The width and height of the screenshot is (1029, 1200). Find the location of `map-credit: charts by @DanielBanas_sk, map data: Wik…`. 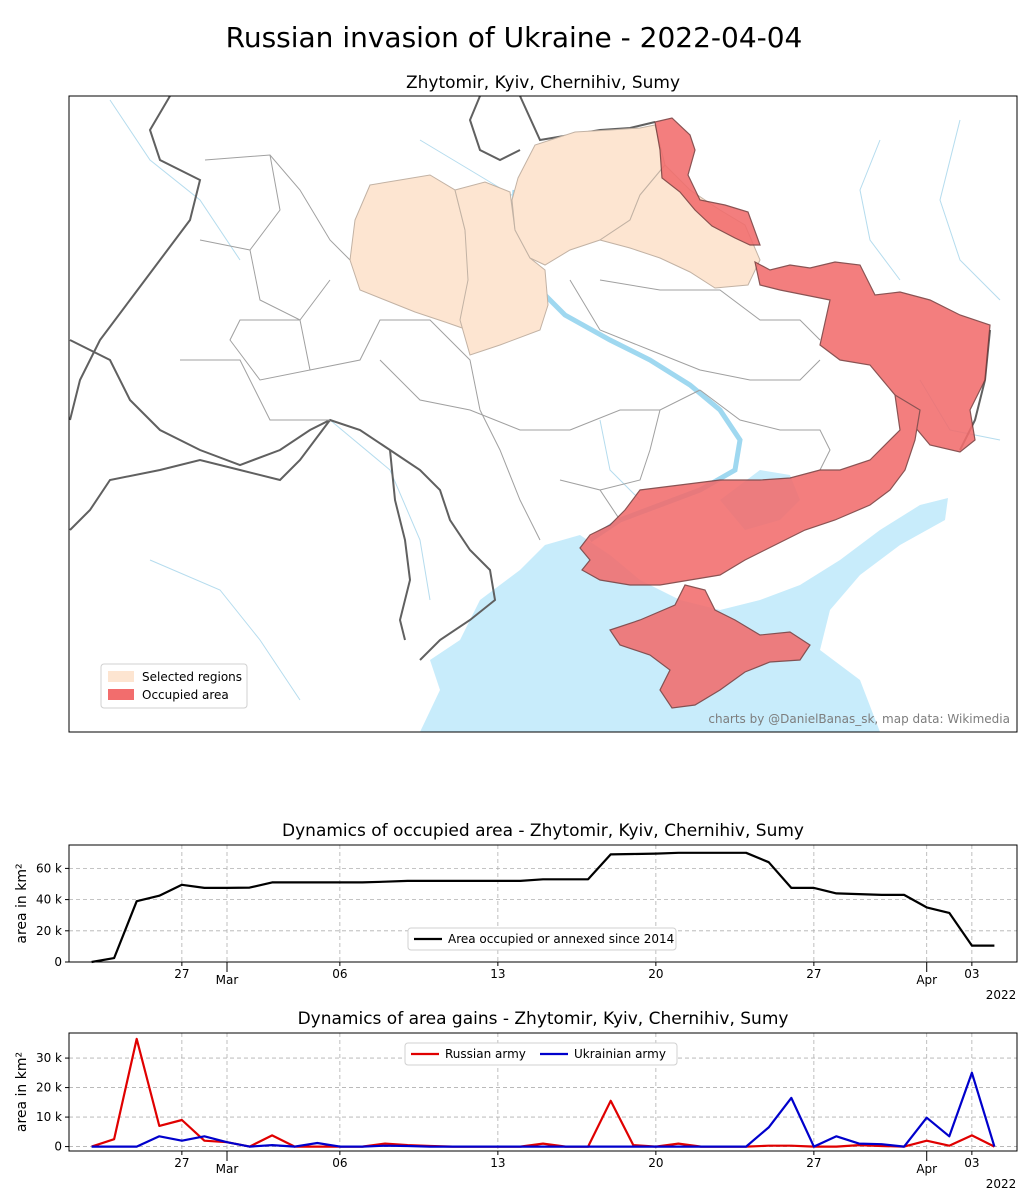

map-credit: charts by @DanielBanas_sk, map data: Wik… is located at coordinates (859, 719).